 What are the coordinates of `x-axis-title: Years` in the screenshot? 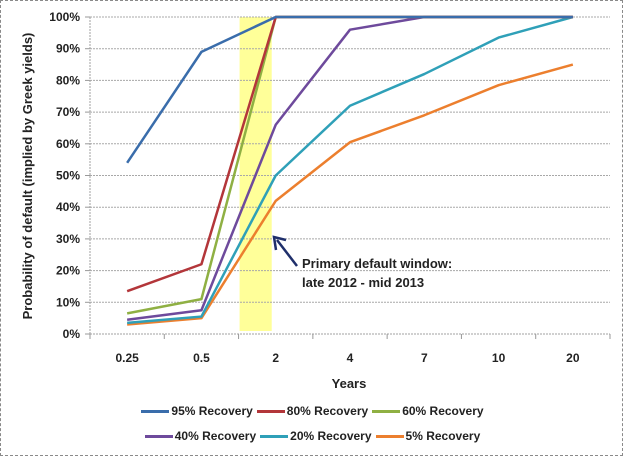 It's located at (349, 383).